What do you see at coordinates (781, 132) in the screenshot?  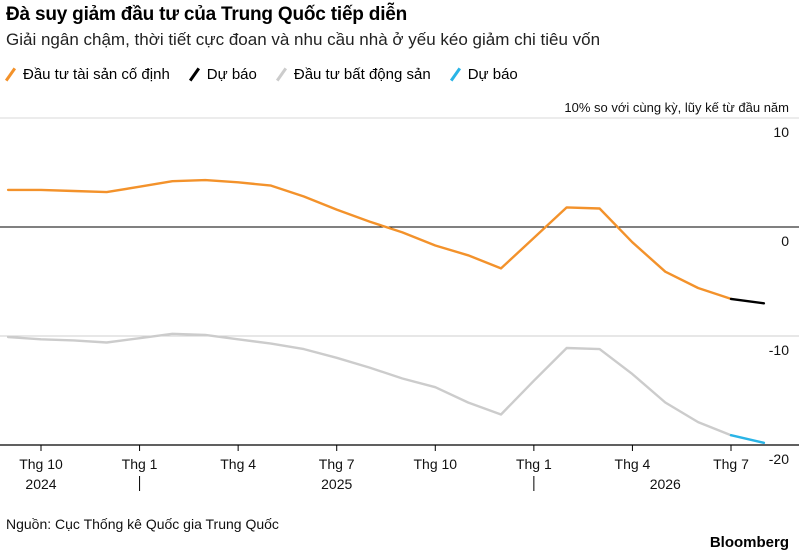 I see `y-tick-label: 10` at bounding box center [781, 132].